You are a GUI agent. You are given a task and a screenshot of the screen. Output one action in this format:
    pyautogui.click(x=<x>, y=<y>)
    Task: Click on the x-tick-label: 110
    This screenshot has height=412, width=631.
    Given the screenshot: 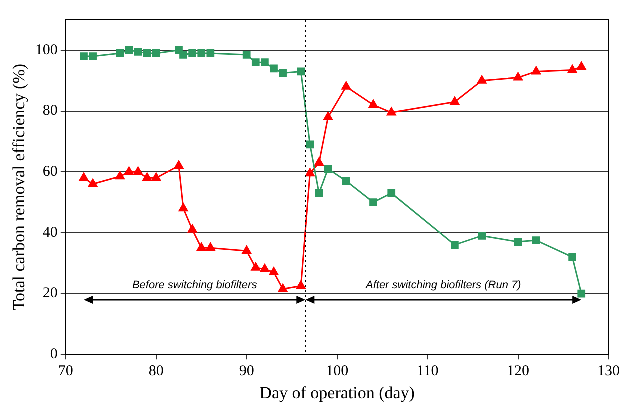 What is the action you would take?
    pyautogui.click(x=427, y=372)
    